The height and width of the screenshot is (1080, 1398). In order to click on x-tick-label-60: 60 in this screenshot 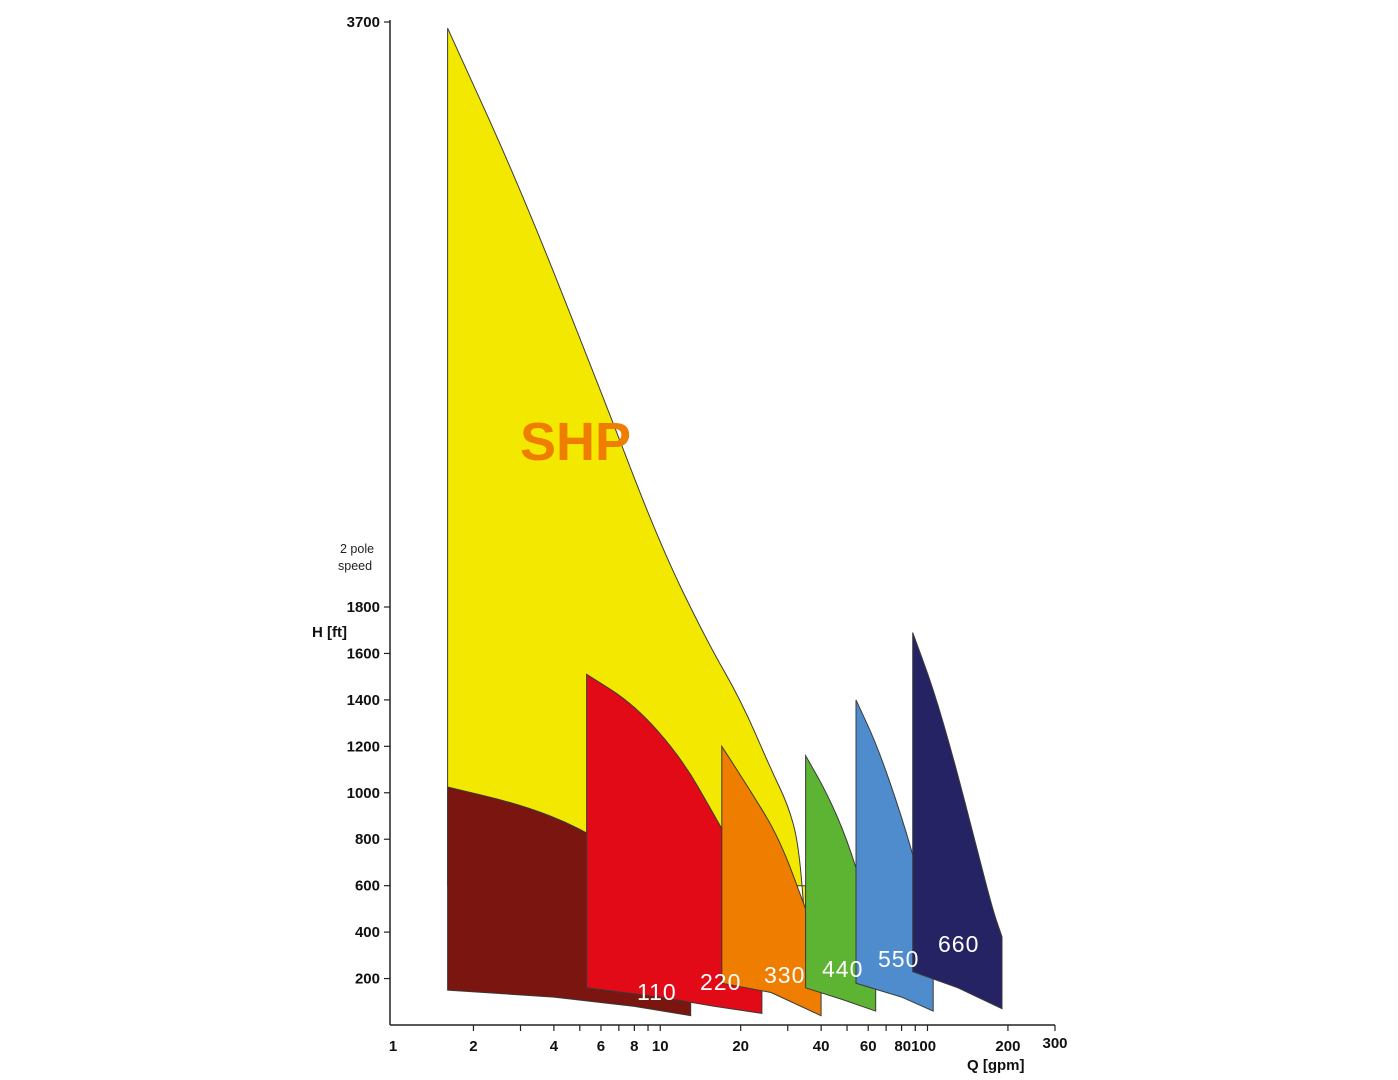, I will do `click(868, 1046)`.